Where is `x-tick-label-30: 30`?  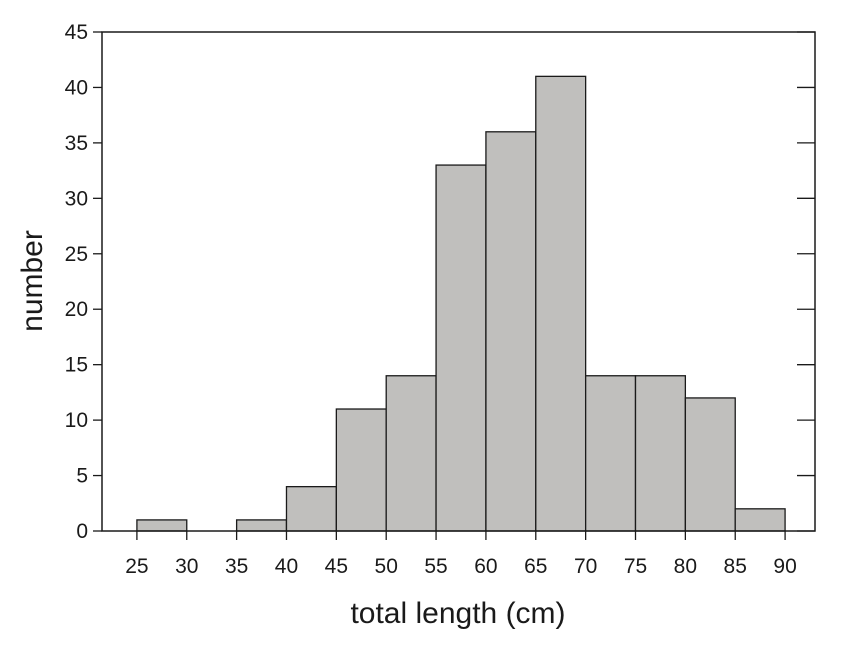
x-tick-label-30: 30 is located at coordinates (186, 566).